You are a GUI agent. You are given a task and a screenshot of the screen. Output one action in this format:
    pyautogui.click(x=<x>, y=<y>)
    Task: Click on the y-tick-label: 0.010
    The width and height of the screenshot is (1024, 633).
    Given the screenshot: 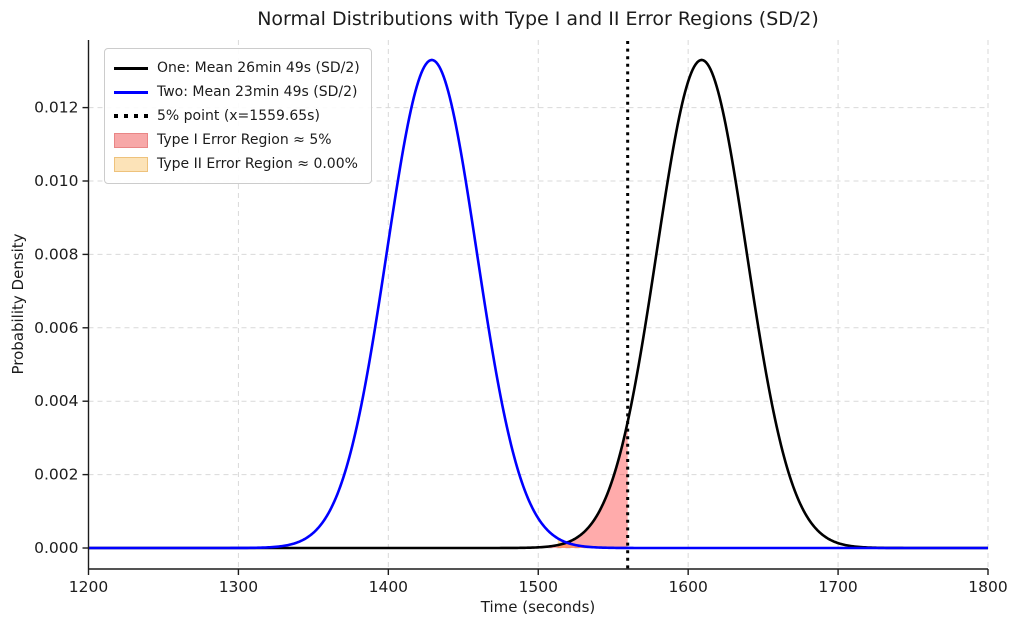 What is the action you would take?
    pyautogui.click(x=56, y=181)
    